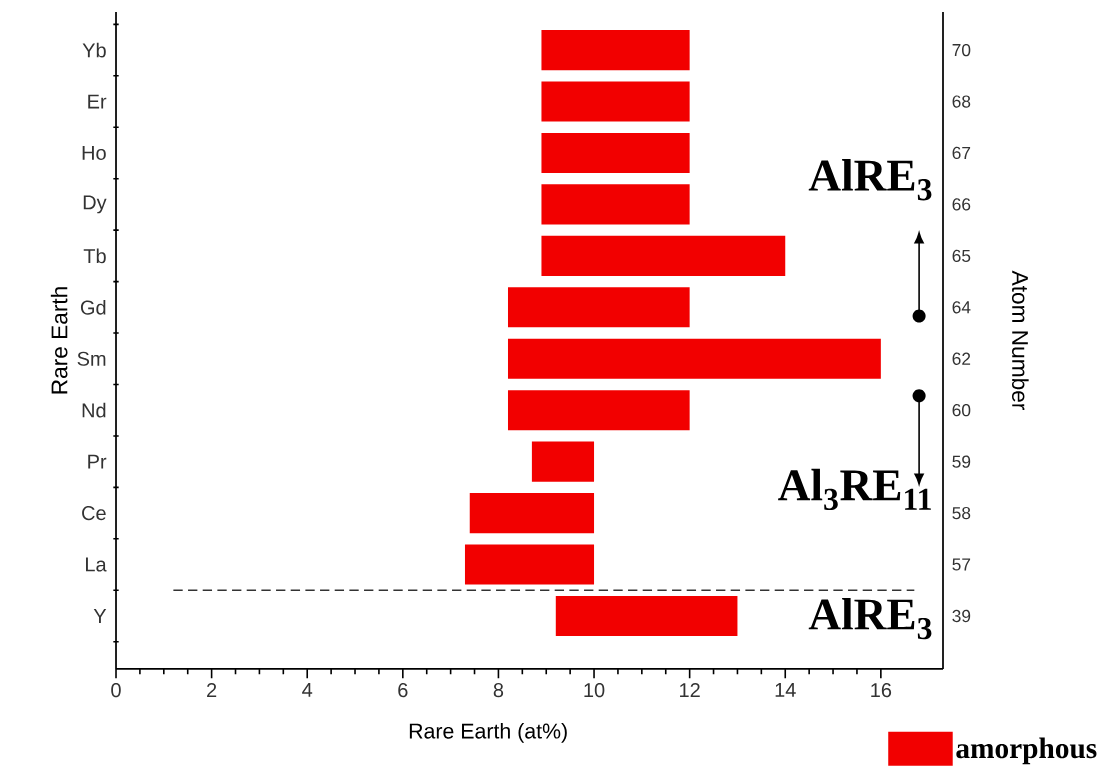 The image size is (1111, 782). Describe the element at coordinates (94, 410) in the screenshot. I see `y-tick-label: Nd` at that location.